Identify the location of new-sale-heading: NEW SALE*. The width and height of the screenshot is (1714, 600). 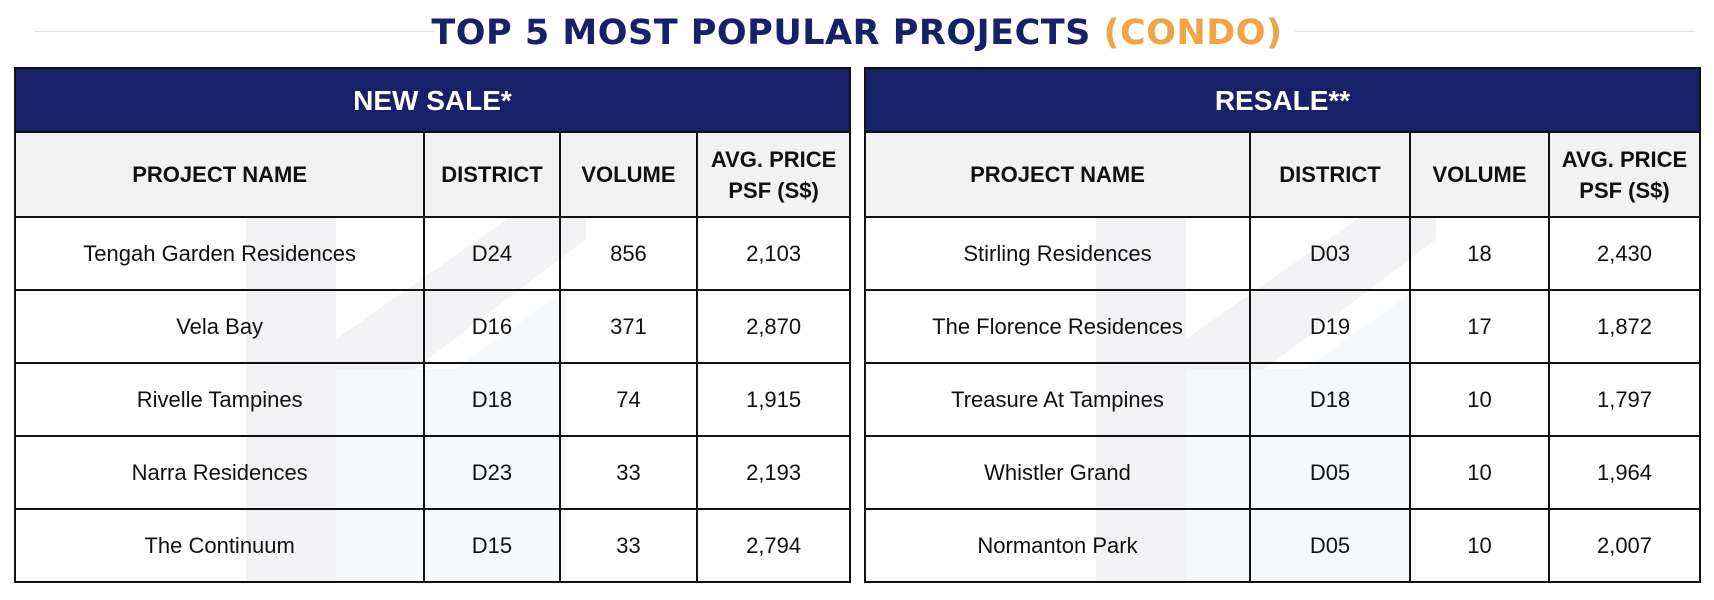
(432, 101).